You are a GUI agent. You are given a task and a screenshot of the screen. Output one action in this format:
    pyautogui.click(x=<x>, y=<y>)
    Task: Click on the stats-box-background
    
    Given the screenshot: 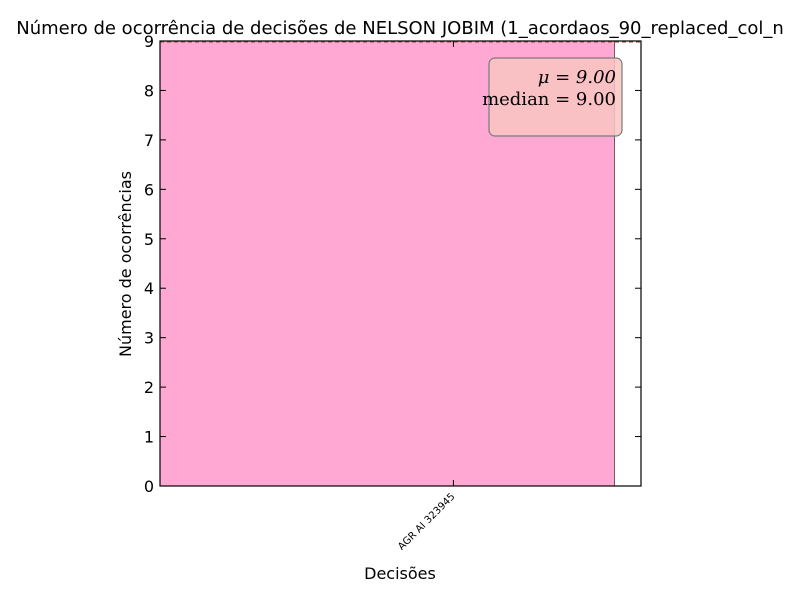 What is the action you would take?
    pyautogui.click(x=555, y=97)
    